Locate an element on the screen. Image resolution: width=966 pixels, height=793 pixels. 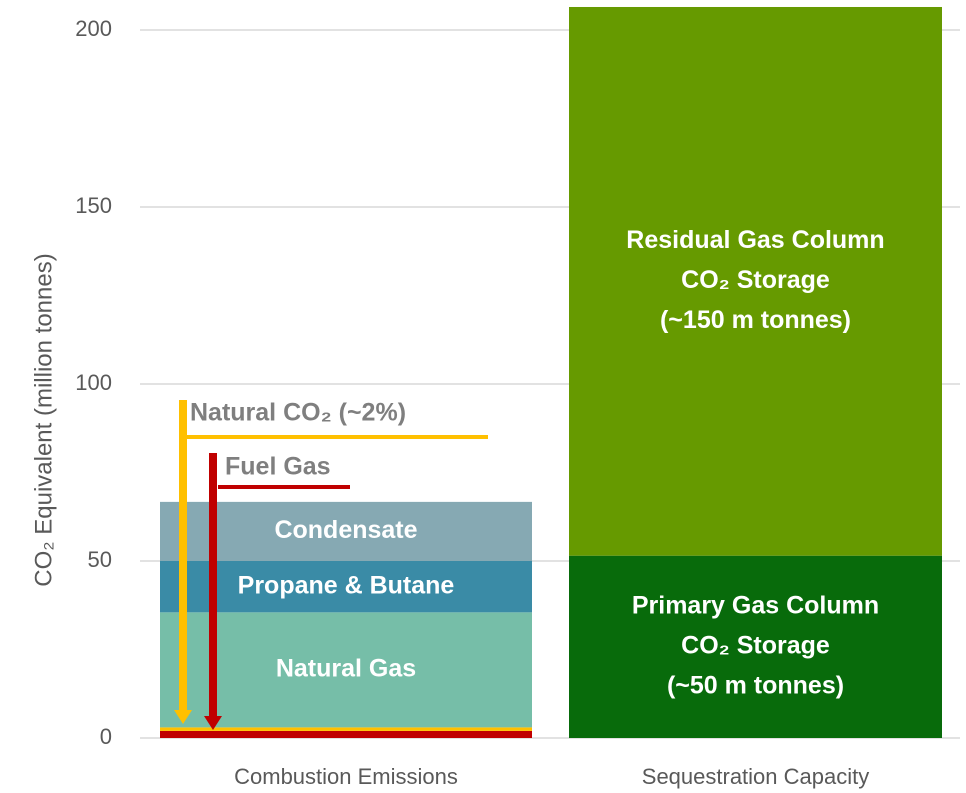
segment-label: (~50 m tonnes) is located at coordinates (755, 685).